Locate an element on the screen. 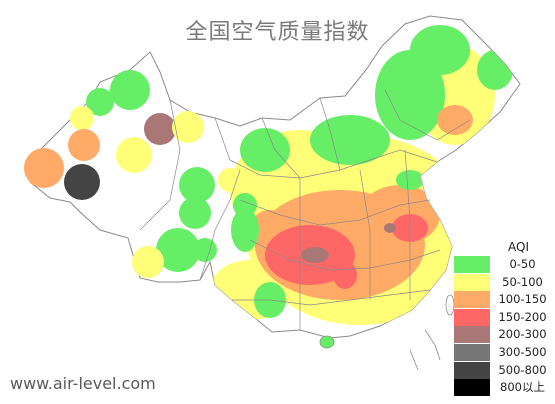  legend-label: 100-150 is located at coordinates (522, 300).